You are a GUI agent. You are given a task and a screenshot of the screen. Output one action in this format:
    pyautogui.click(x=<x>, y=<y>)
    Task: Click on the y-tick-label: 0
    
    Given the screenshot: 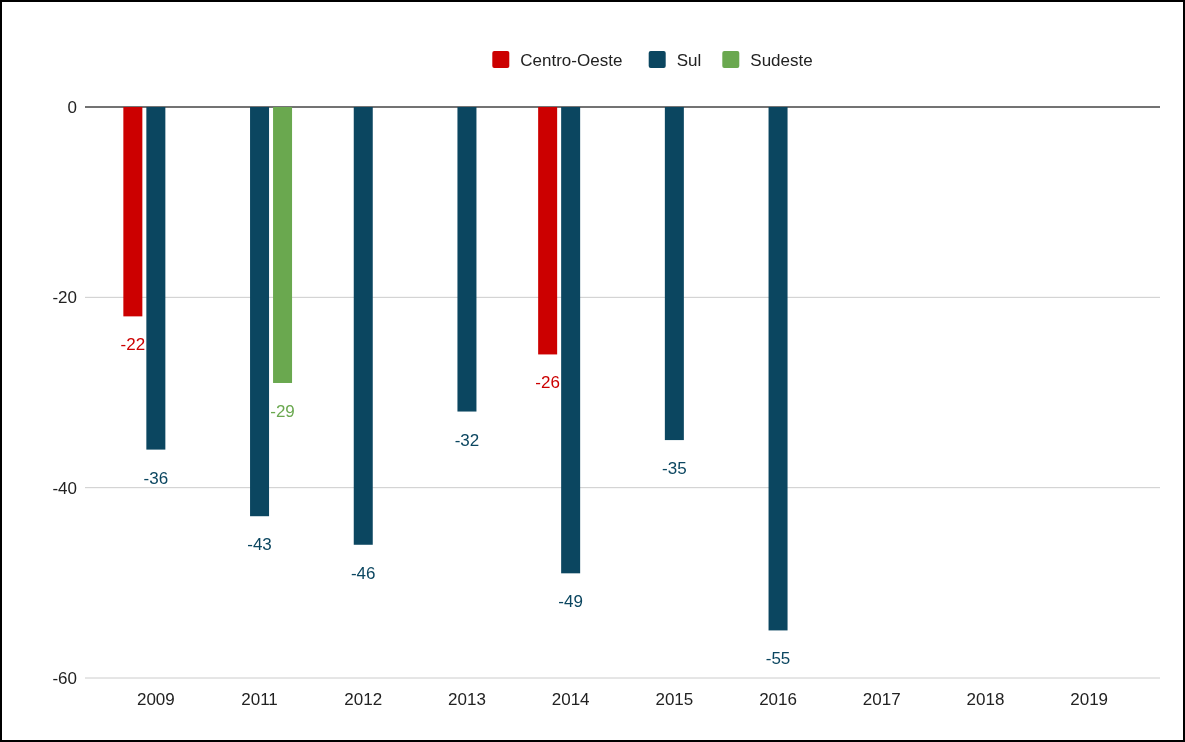 What is the action you would take?
    pyautogui.click(x=72, y=107)
    